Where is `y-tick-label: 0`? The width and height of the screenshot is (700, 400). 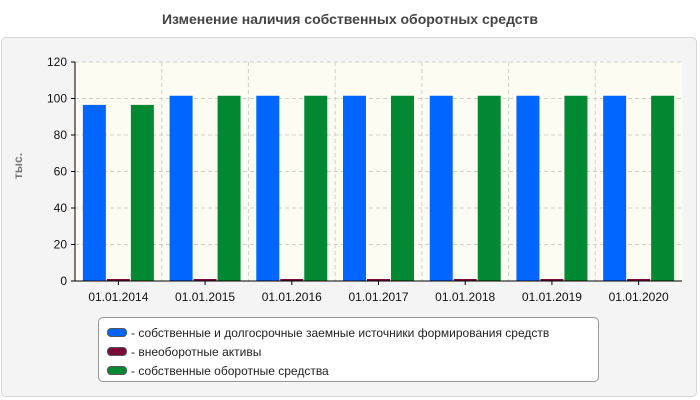
y-tick-label: 0 is located at coordinates (63, 281).